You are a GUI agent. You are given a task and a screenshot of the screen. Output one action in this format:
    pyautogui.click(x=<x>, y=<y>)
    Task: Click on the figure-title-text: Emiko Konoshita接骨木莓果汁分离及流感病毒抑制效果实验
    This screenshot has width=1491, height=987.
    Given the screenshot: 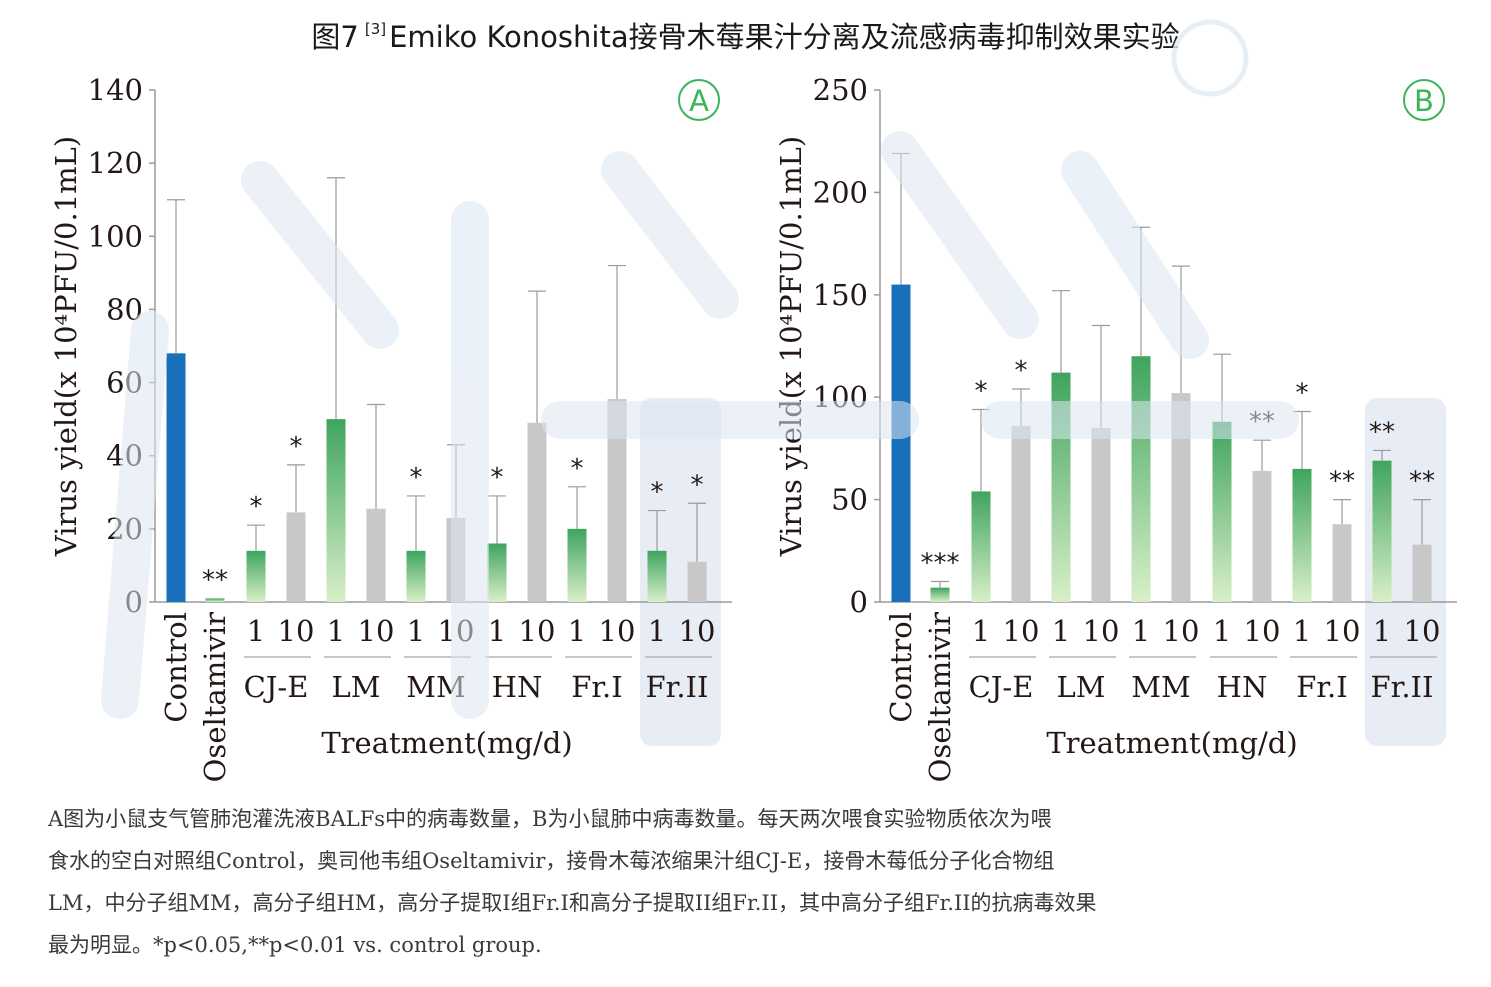 What is the action you would take?
    pyautogui.click(x=784, y=37)
    